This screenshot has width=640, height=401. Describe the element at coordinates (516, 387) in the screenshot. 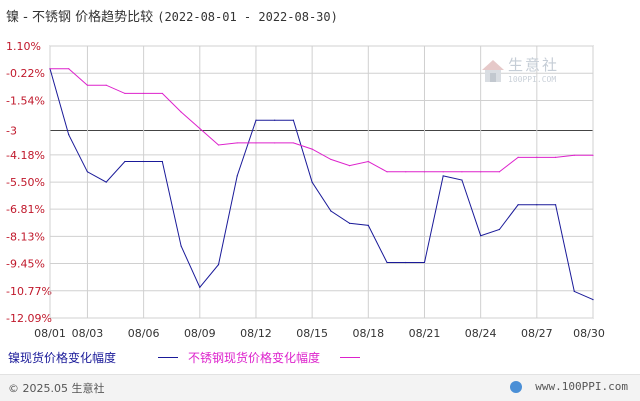

I see `site-logo-icon` at that location.